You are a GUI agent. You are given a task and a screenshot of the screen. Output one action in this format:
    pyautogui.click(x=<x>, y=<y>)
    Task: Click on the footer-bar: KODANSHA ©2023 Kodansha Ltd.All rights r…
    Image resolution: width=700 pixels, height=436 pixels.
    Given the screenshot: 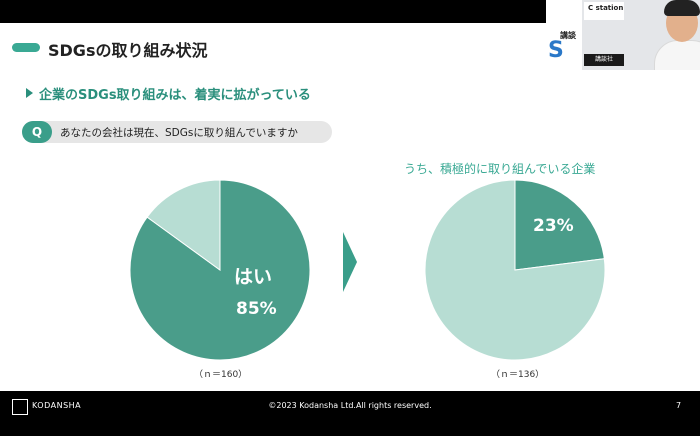 What is the action you would take?
    pyautogui.click(x=350, y=413)
    